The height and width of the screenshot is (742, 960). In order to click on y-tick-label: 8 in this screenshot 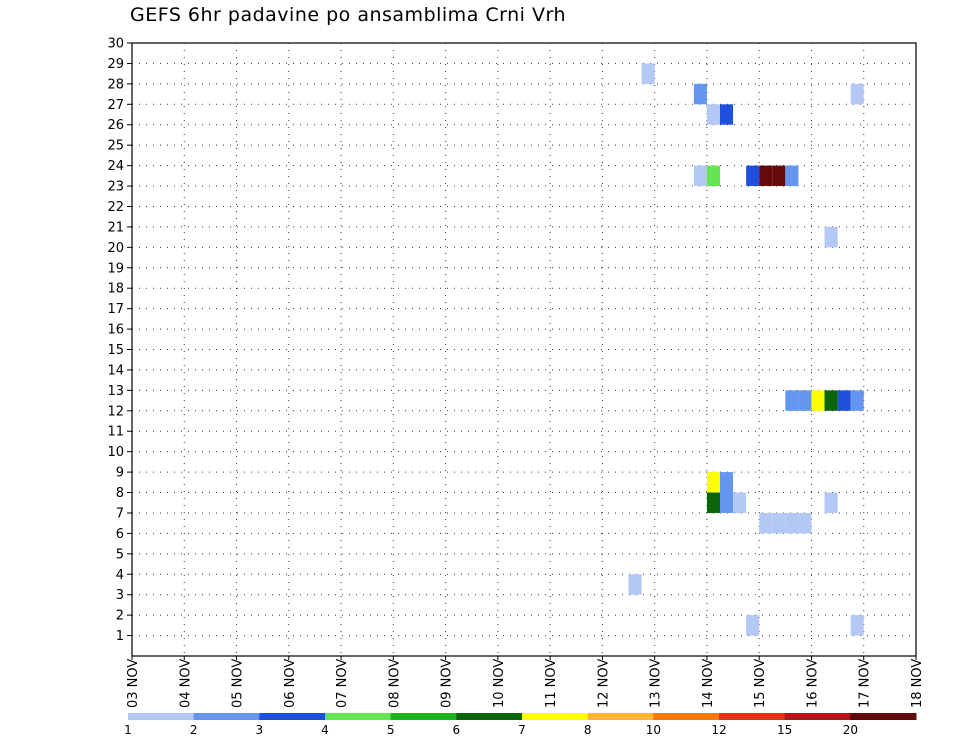, I will do `click(120, 493)`.